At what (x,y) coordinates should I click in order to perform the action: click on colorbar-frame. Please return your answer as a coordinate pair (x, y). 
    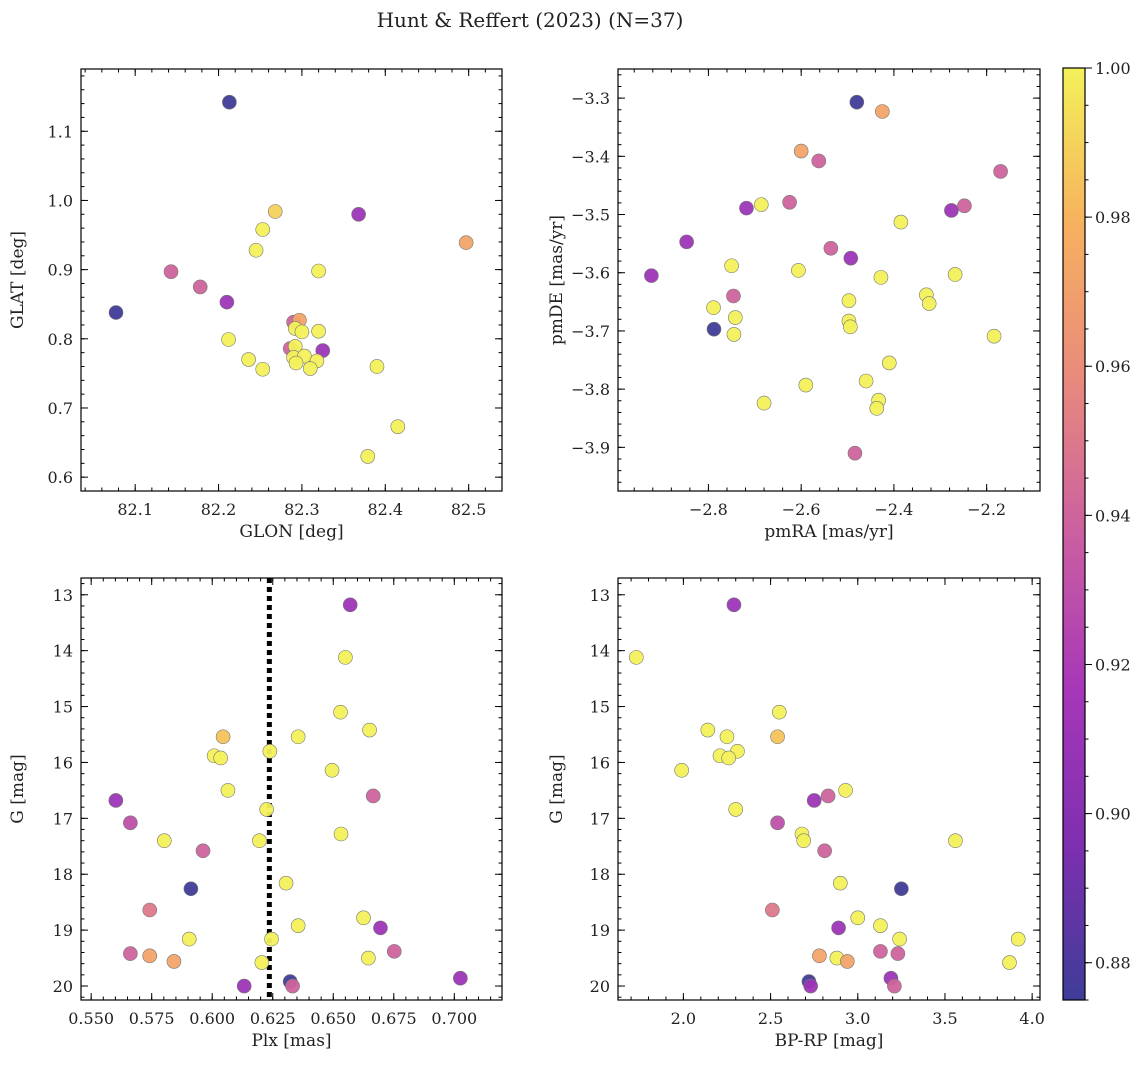
    Looking at the image, I should click on (1074, 534).